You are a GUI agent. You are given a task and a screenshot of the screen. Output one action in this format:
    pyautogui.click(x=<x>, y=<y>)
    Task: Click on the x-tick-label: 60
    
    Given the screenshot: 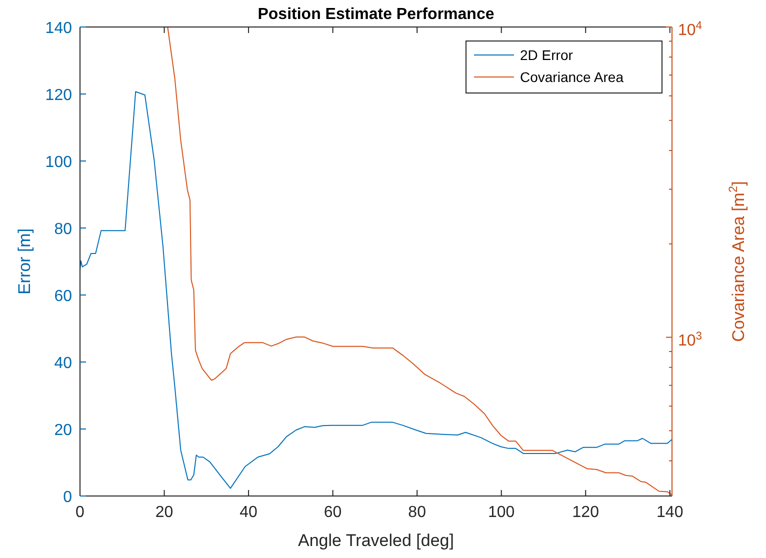 What is the action you would take?
    pyautogui.click(x=333, y=512)
    